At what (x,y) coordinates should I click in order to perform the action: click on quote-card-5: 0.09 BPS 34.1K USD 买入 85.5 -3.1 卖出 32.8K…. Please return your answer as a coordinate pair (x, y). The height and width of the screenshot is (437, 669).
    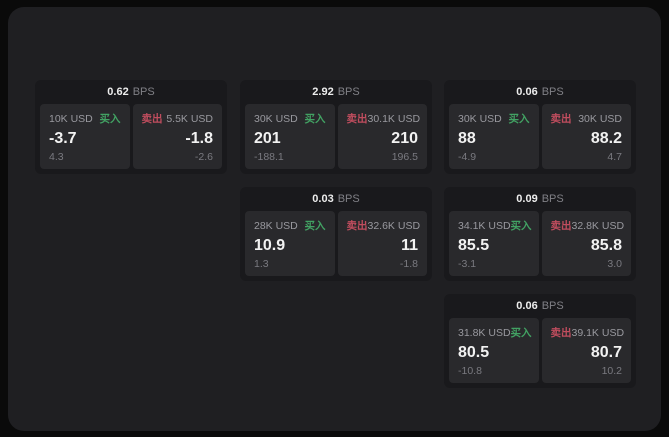
    Looking at the image, I should click on (540, 234).